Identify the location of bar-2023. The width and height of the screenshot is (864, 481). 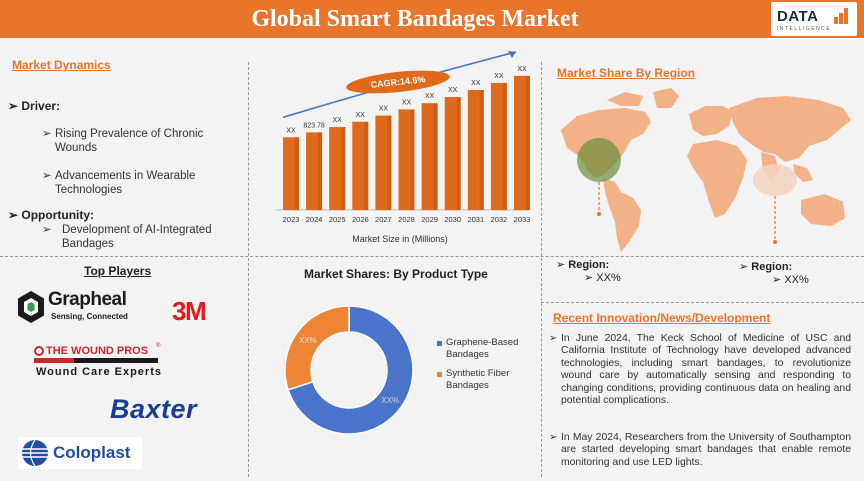
(291, 173).